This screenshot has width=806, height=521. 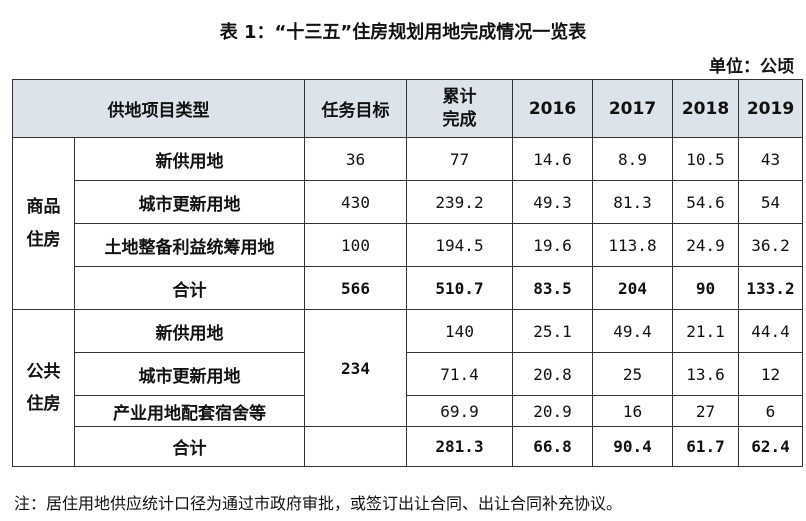 I want to click on table-row: 城市更新用地 71.4 20.8 25 13.6 12, so click(x=408, y=374).